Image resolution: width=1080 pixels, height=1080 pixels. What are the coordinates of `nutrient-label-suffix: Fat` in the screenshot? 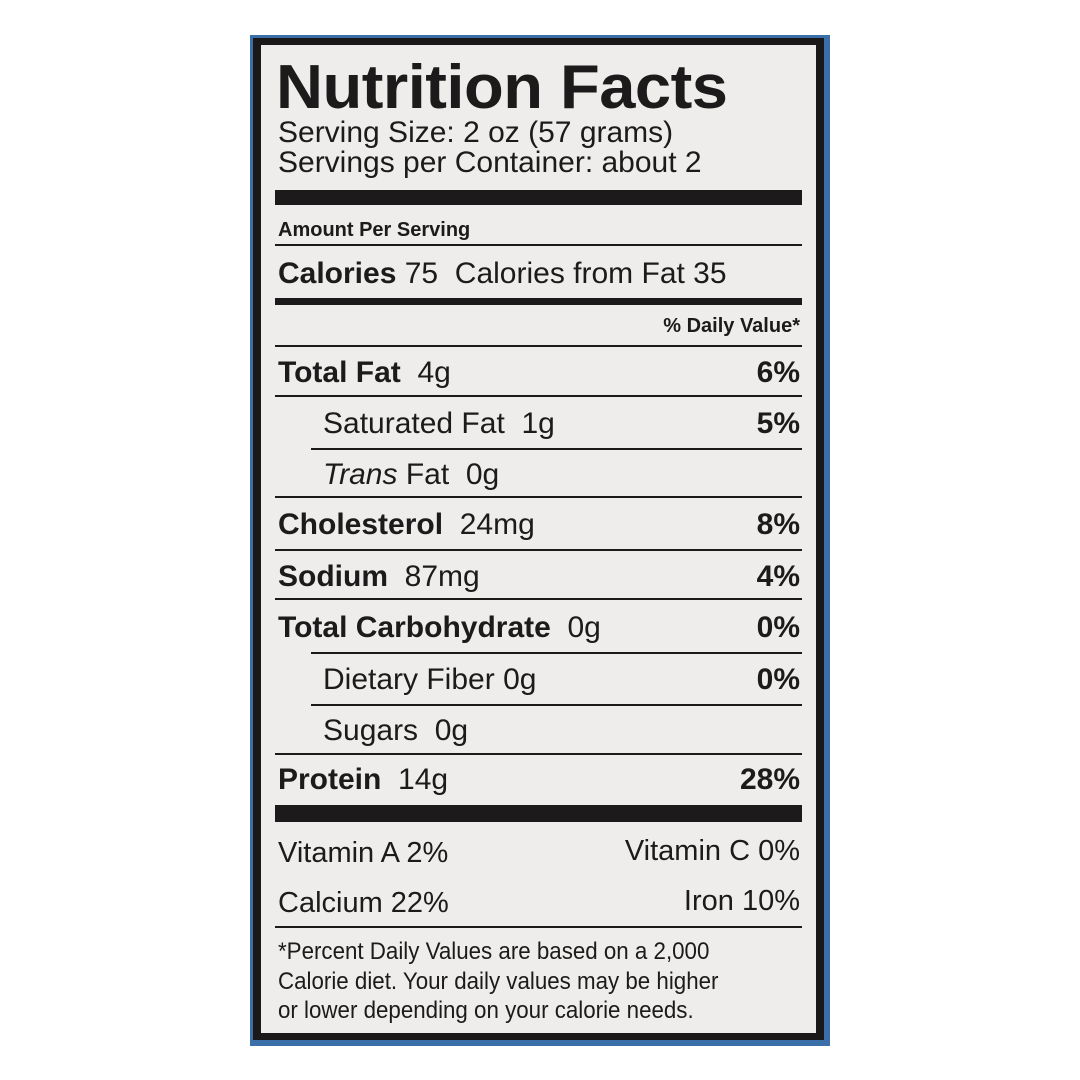 It's located at (427, 474).